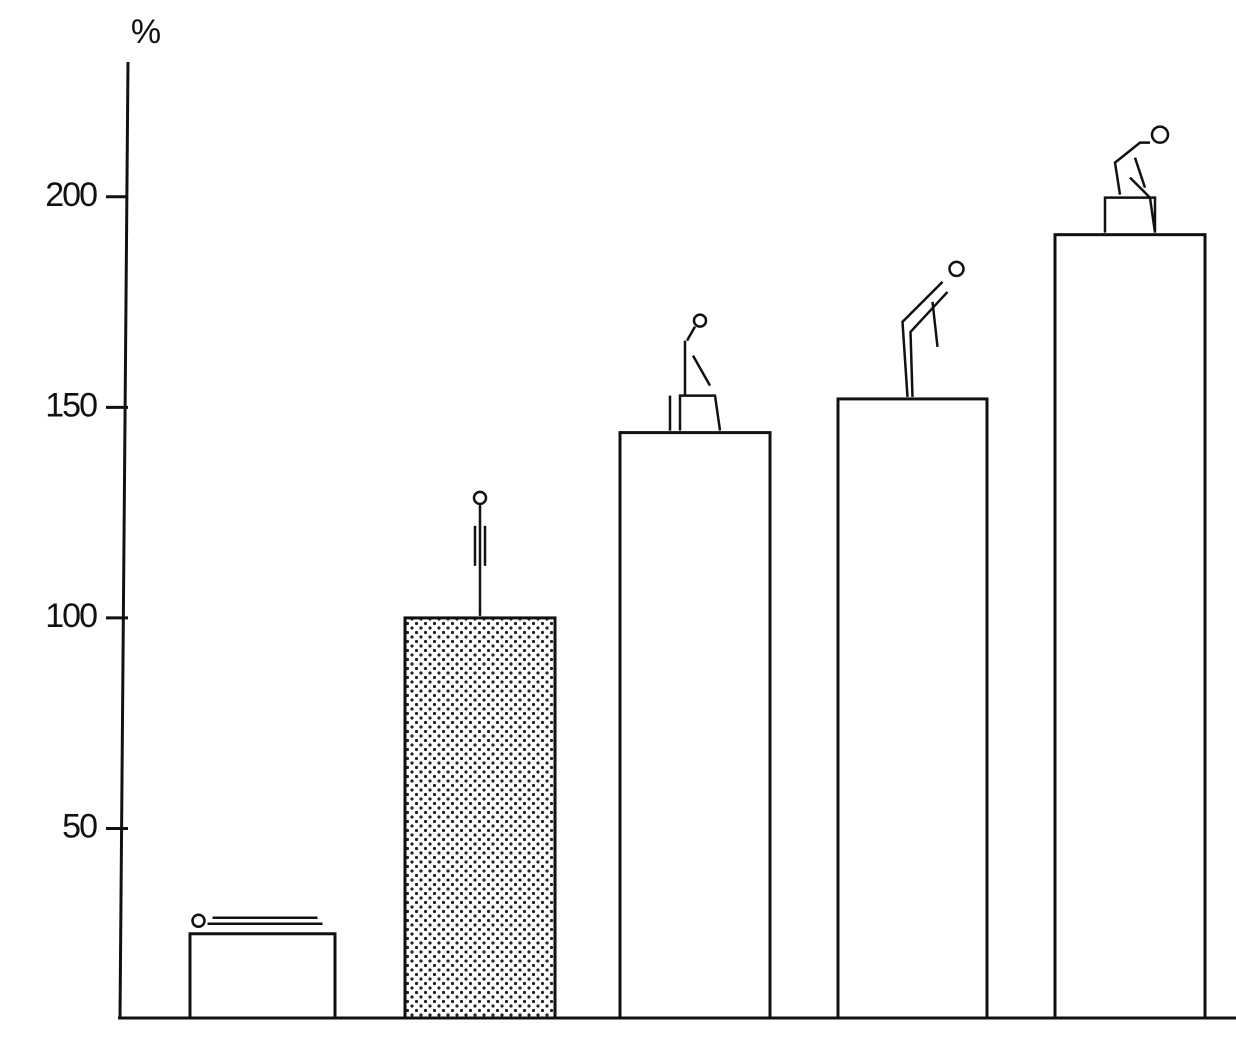 This screenshot has width=1236, height=1048. I want to click on y-axis, so click(124, 540).